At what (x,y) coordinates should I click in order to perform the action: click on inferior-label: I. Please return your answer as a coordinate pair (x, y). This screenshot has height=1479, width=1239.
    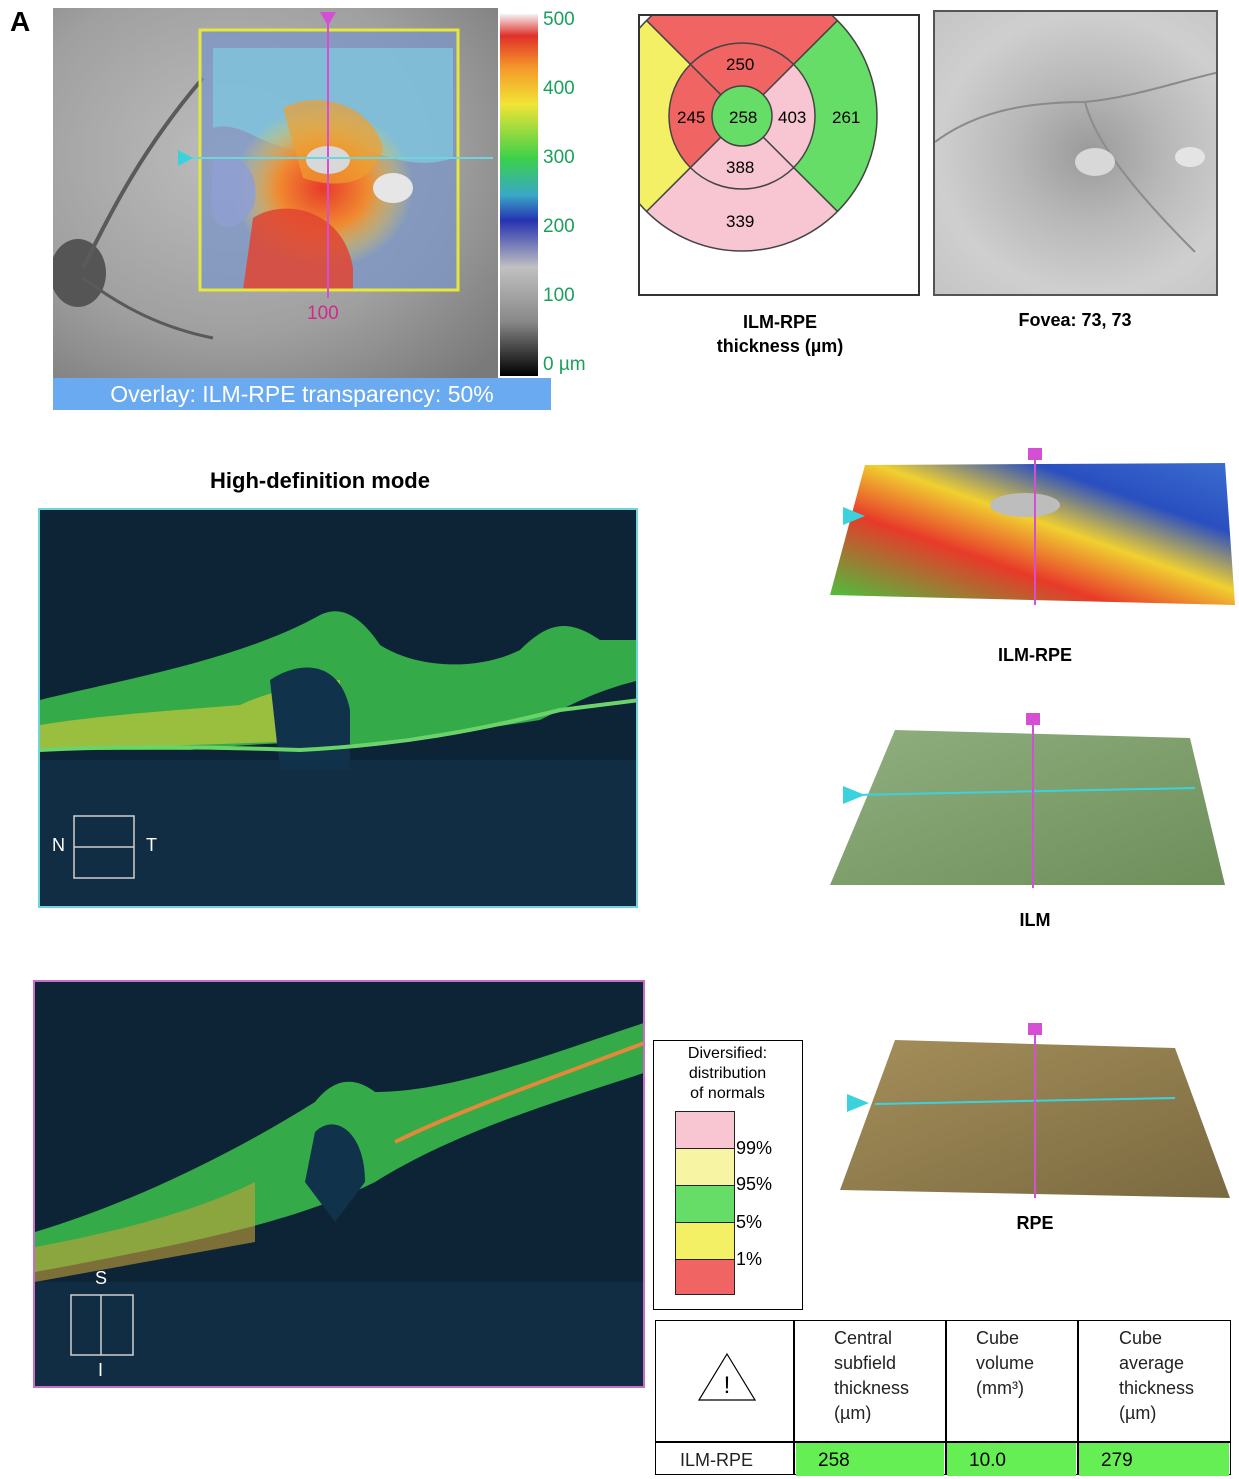
    Looking at the image, I should click on (101, 1370).